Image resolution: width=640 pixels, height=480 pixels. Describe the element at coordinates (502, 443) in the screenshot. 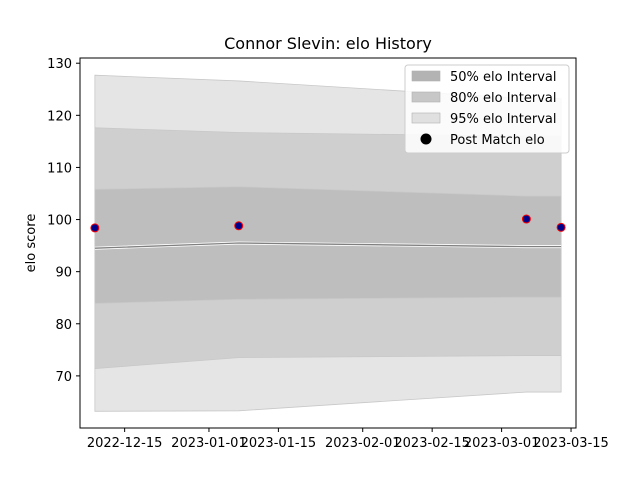

I see `x-tick-label: 2023-03-01` at that location.